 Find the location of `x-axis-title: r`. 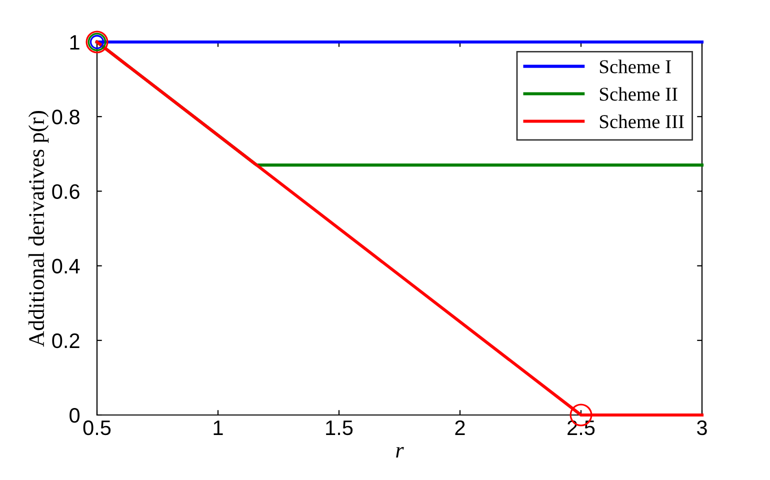

x-axis-title: r is located at coordinates (400, 452).